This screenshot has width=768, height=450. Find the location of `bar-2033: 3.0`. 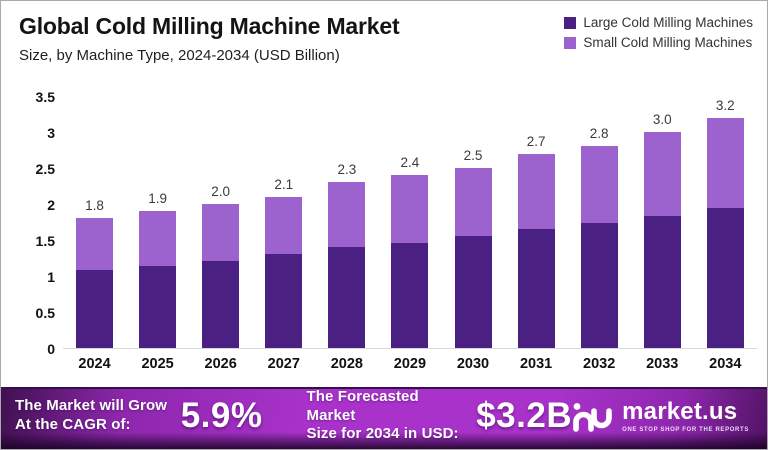

bar-2033: 3.0 is located at coordinates (662, 222).